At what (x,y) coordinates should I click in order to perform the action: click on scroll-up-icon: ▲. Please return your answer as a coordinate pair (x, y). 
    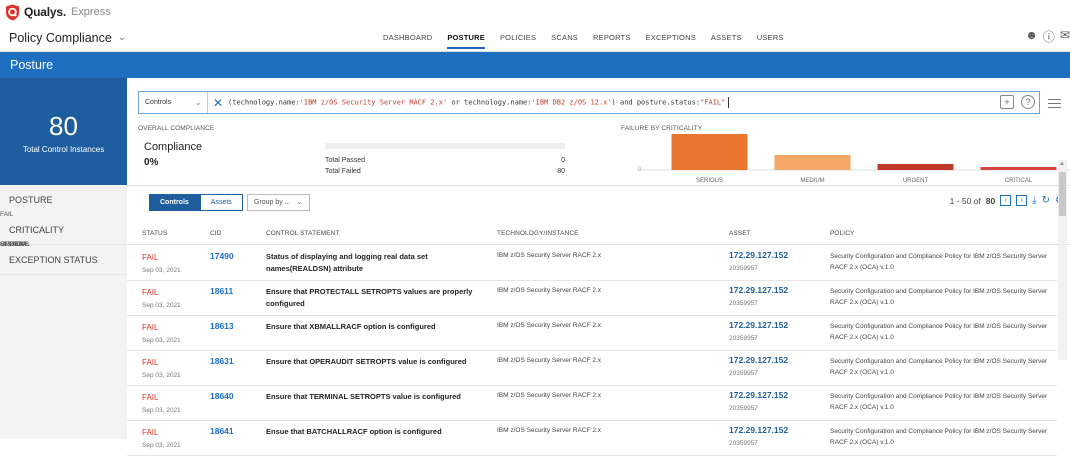
    Looking at the image, I should click on (1062, 164).